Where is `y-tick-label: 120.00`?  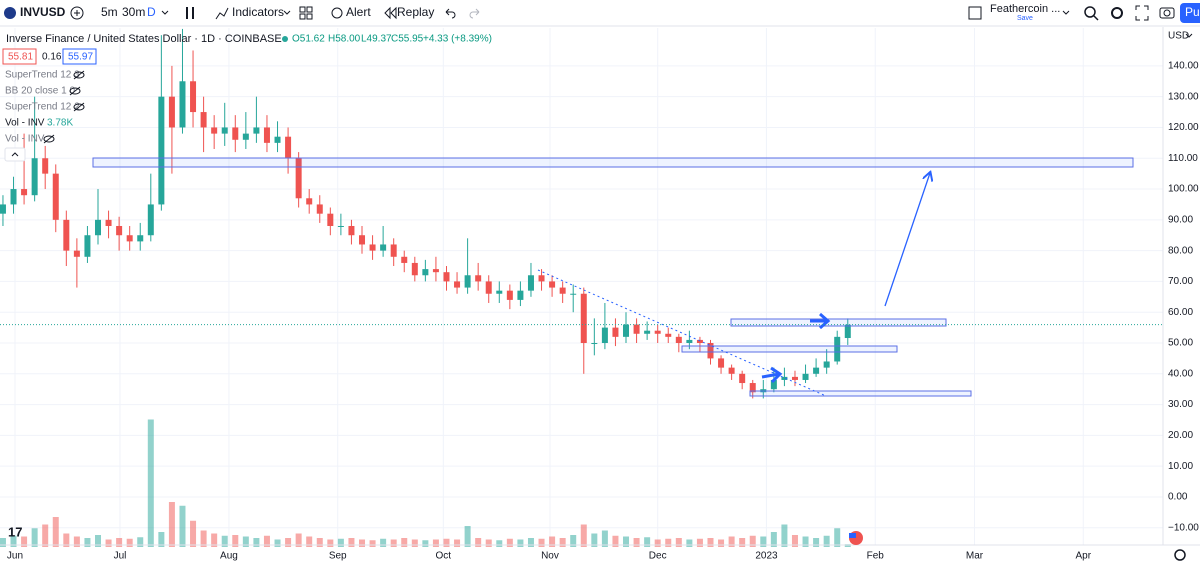
y-tick-label: 120.00 is located at coordinates (1183, 127).